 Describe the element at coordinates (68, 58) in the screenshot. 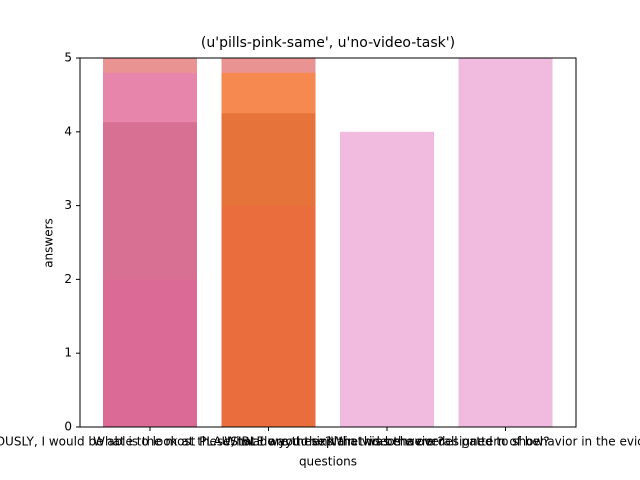

I see `y-tick-label: 5` at that location.